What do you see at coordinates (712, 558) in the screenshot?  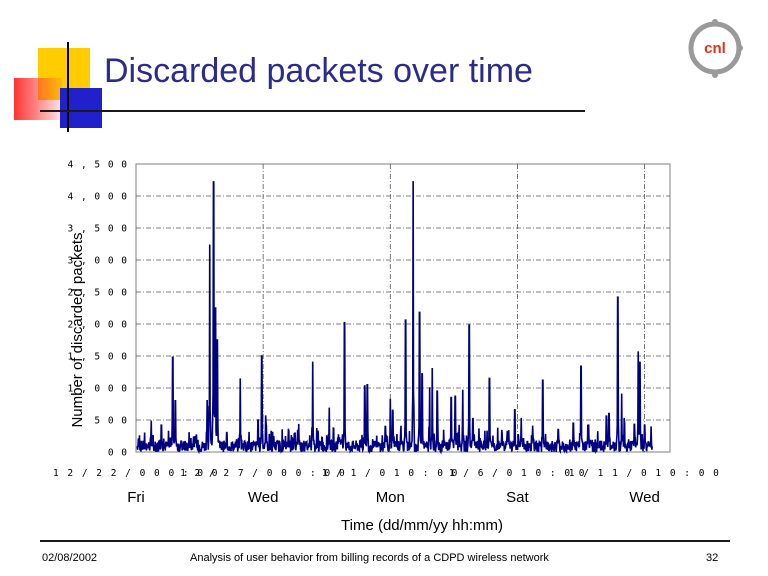 I see `page-number: 32` at bounding box center [712, 558].